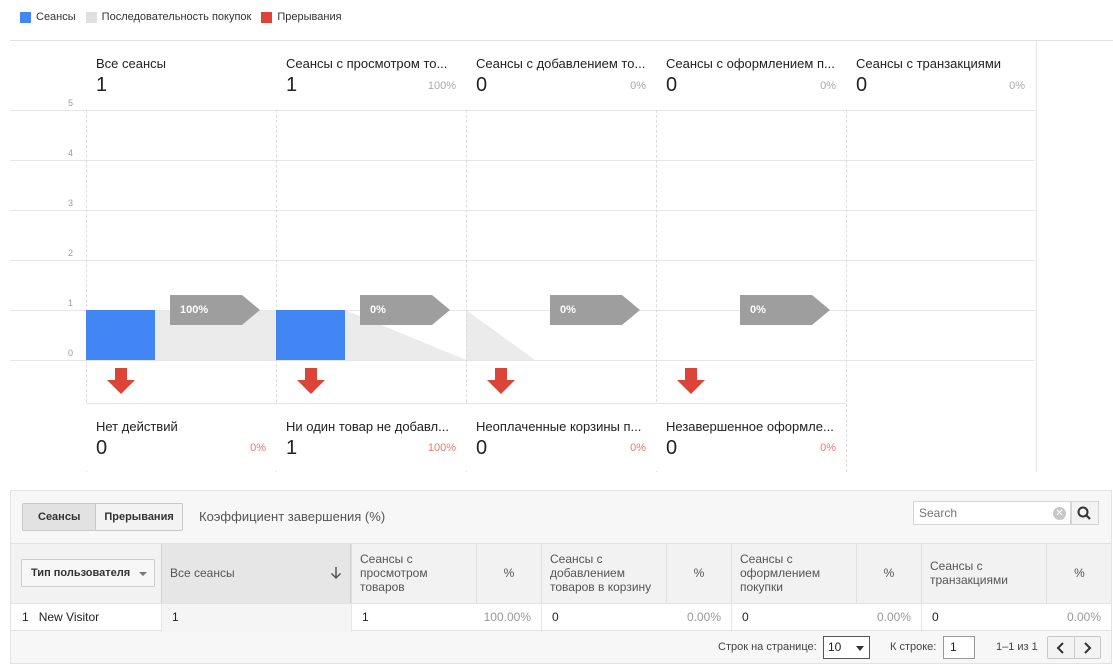 This screenshot has height=666, width=1113. I want to click on th-tx-pct: %, so click(1079, 574).